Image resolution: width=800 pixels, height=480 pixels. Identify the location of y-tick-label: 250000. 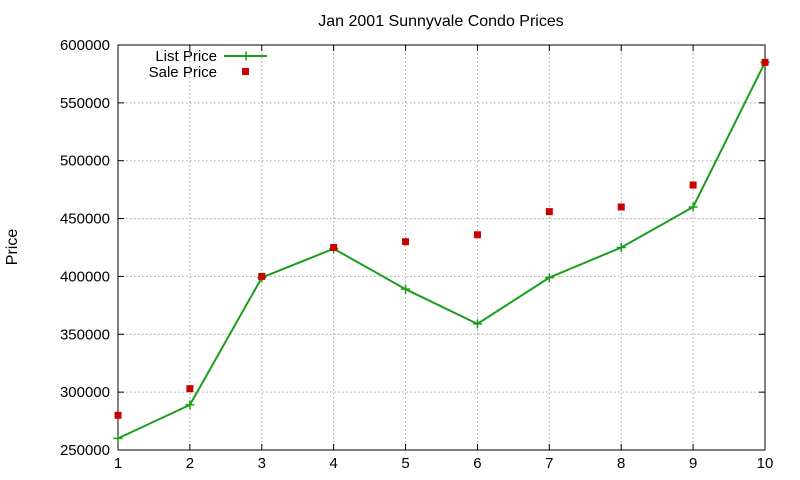
(85, 450).